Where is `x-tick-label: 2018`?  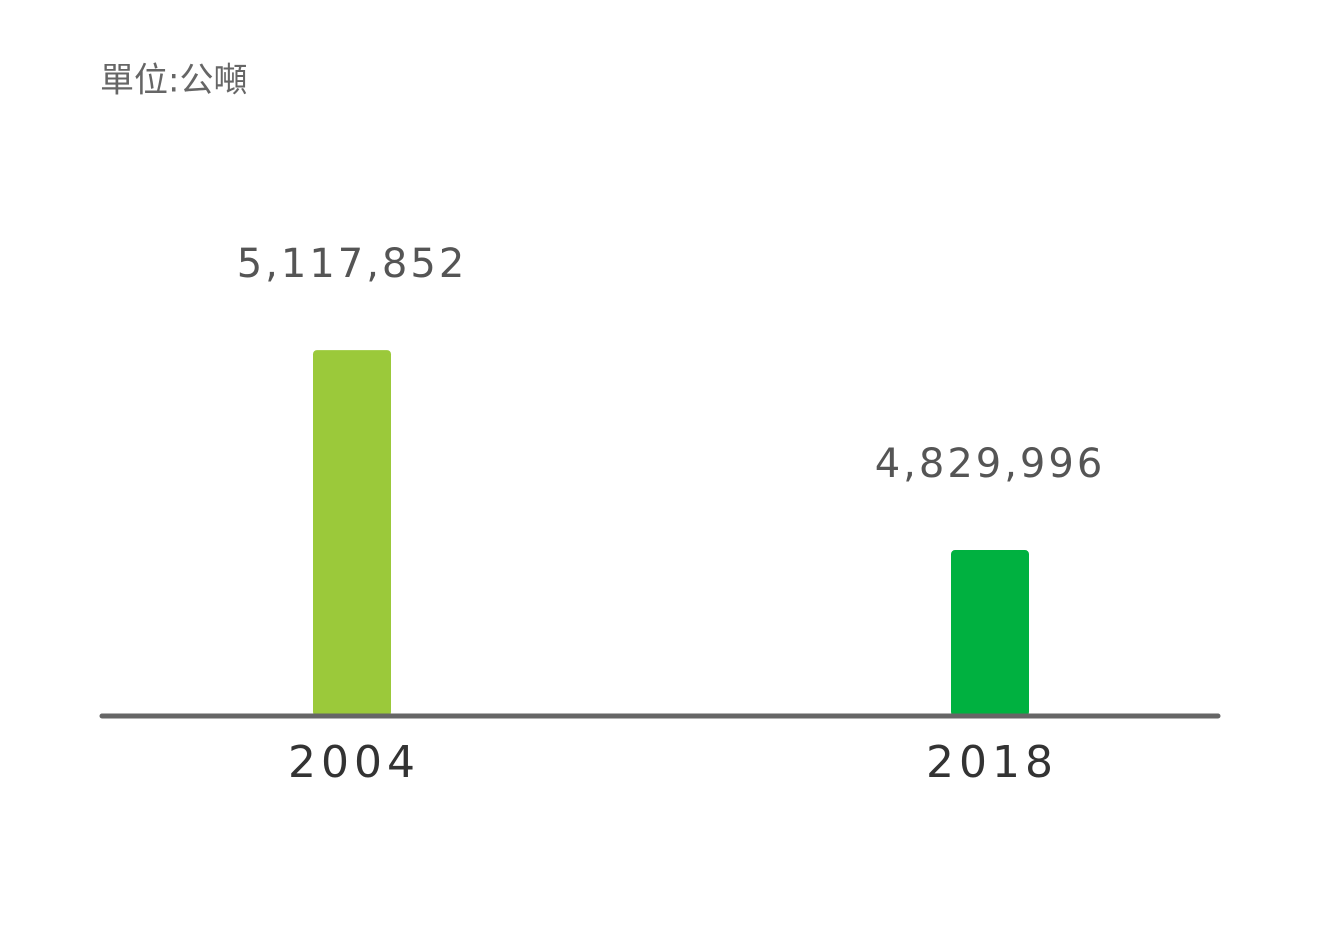 x-tick-label: 2018 is located at coordinates (992, 762).